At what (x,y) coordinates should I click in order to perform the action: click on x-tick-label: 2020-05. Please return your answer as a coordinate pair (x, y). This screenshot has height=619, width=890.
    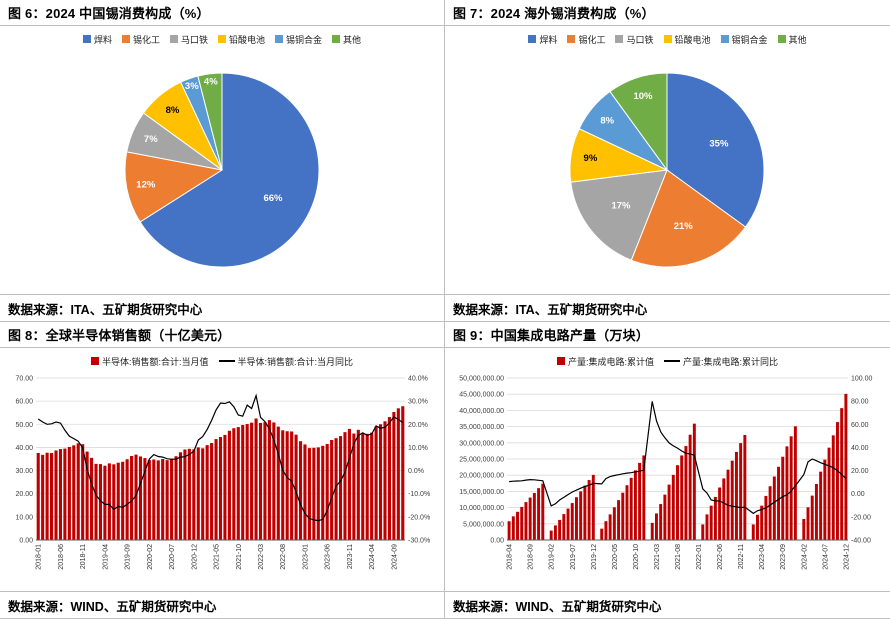
    Looking at the image, I should click on (615, 557).